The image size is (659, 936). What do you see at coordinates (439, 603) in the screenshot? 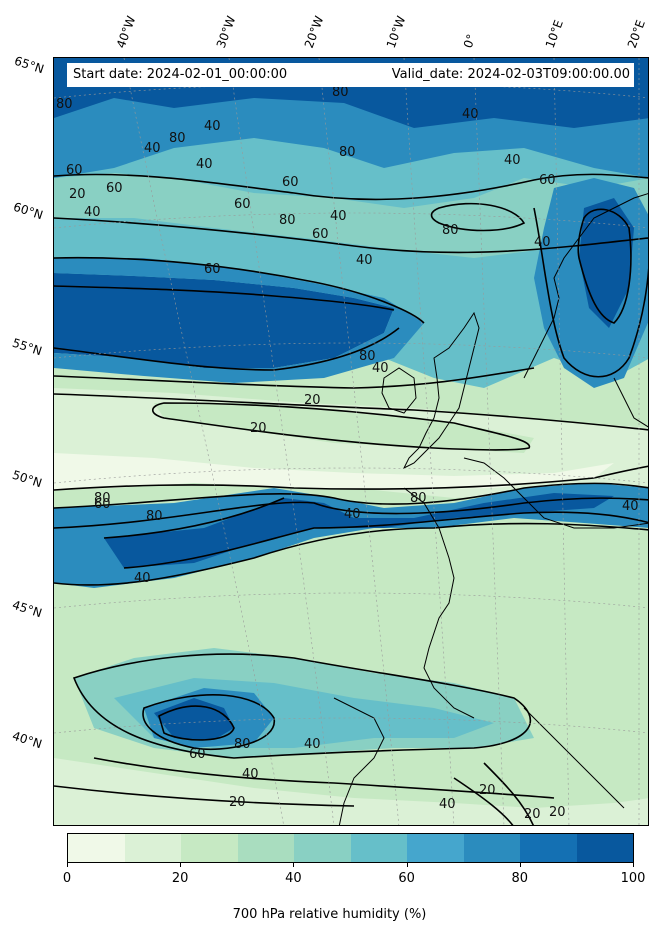
I see `coastline-france` at bounding box center [439, 603].